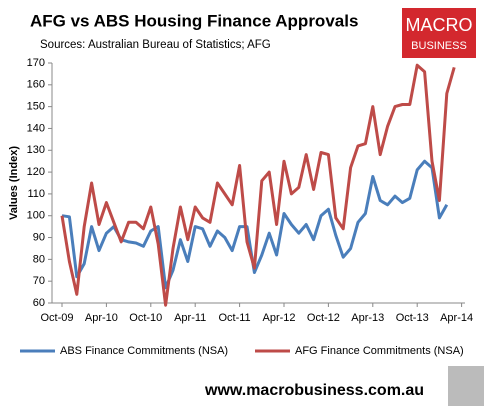 This screenshot has height=409, width=489. I want to click on x-tick-label: Apr-10, so click(101, 318).